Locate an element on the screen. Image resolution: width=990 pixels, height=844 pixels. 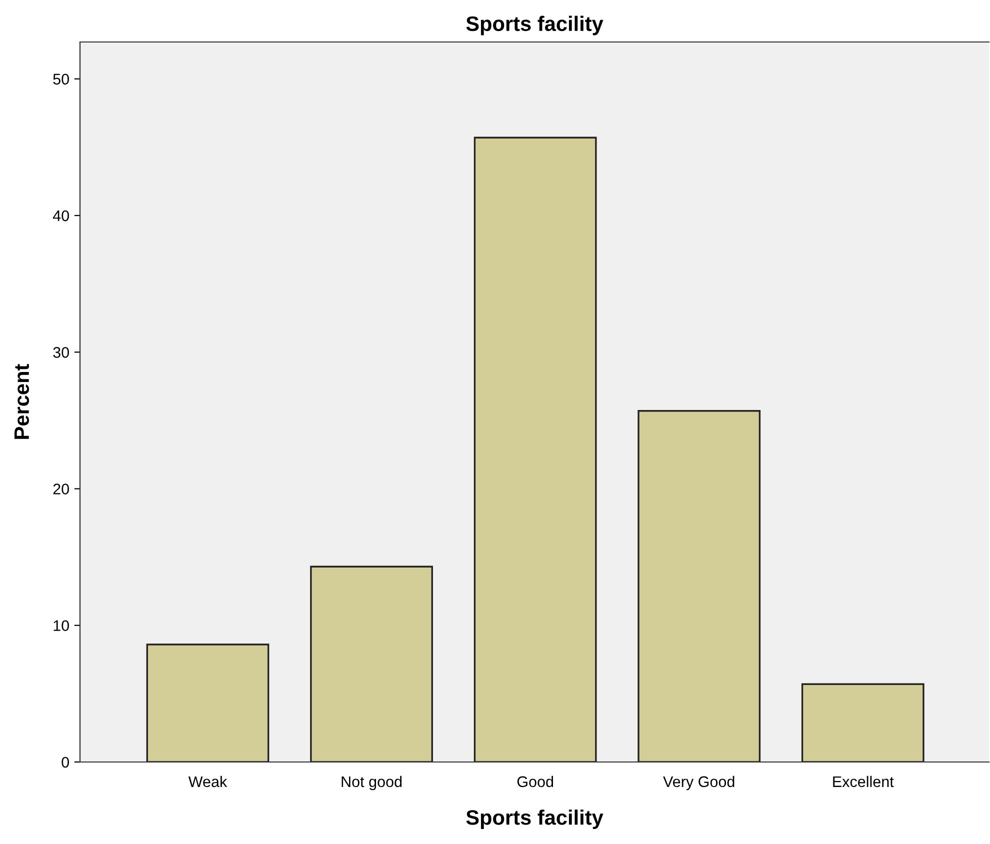
x-tick-label: Weak is located at coordinates (208, 782).